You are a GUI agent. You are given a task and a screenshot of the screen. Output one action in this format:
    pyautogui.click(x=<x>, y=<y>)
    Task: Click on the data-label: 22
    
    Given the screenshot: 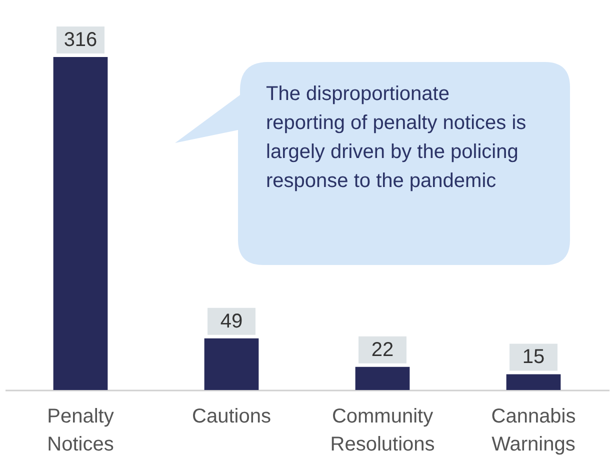 What is the action you would take?
    pyautogui.click(x=382, y=349)
    